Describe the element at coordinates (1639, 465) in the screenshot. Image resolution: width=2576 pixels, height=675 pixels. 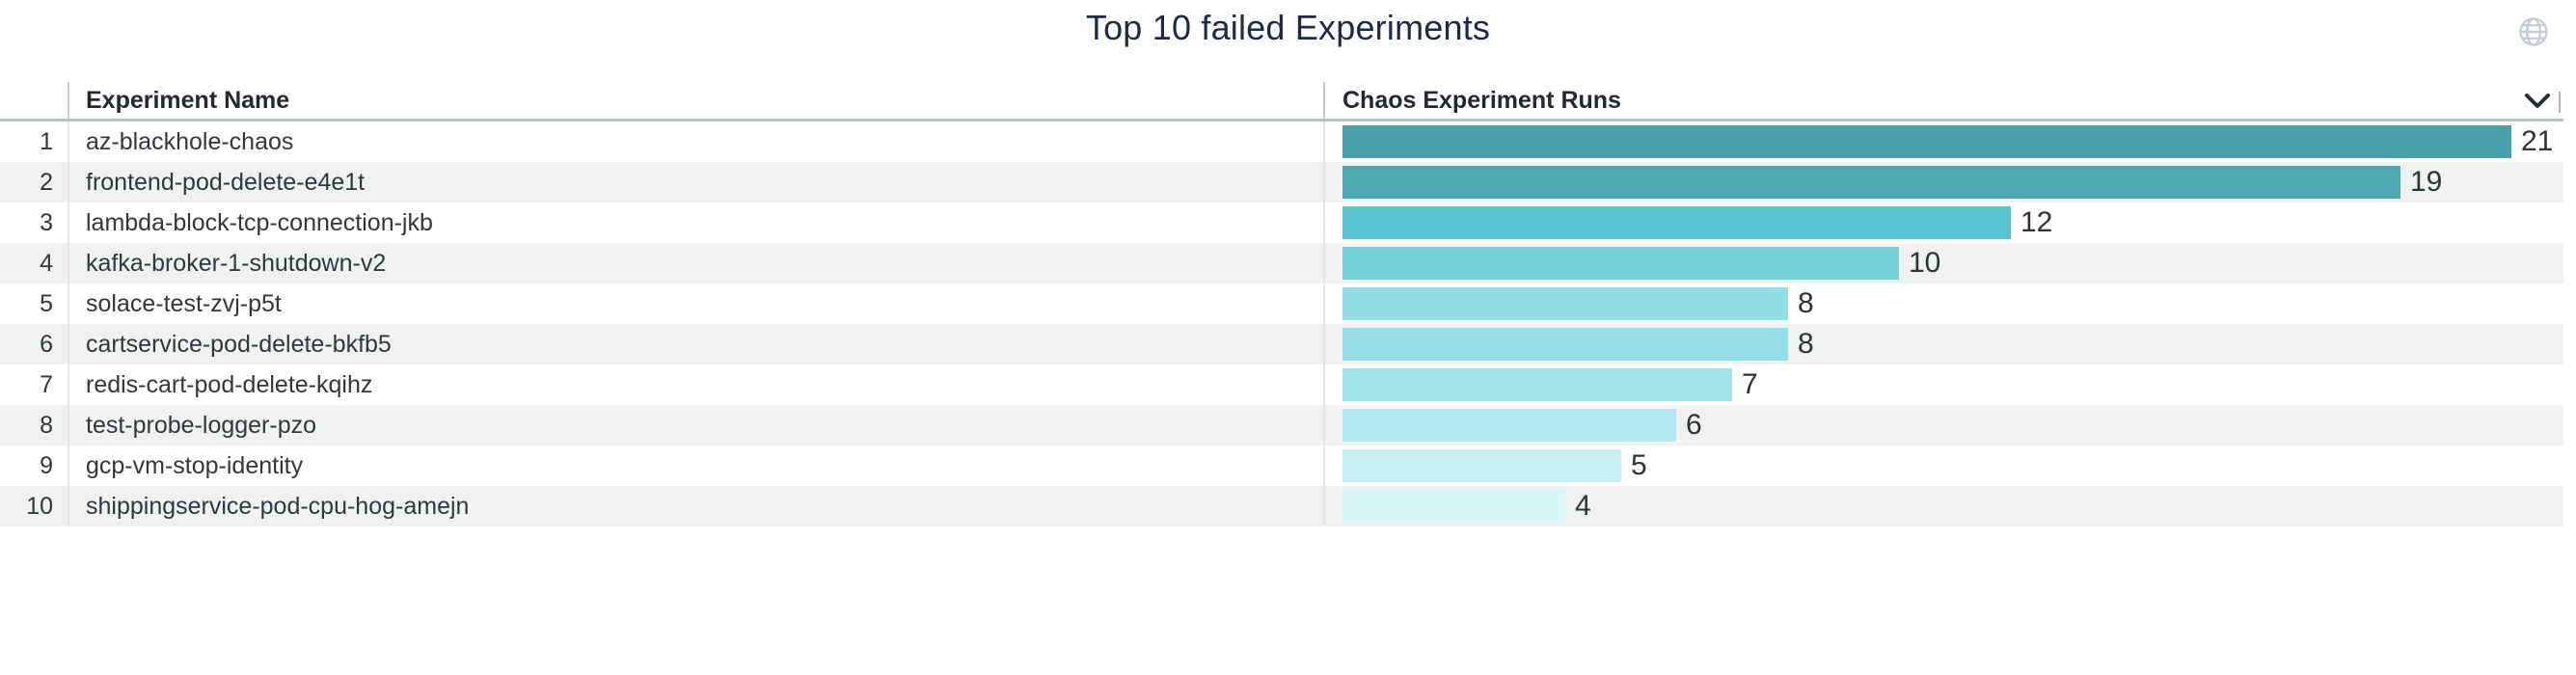
I see `runs-value-label: 5` at that location.